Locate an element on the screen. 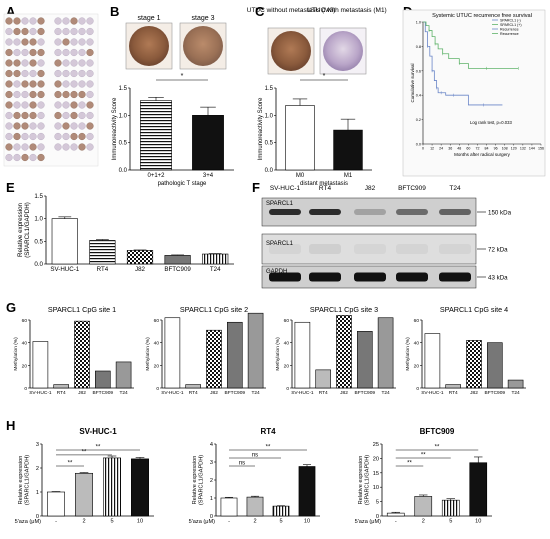 The image size is (550, 539). y-tick-label: 60 is located at coordinates (417, 321).